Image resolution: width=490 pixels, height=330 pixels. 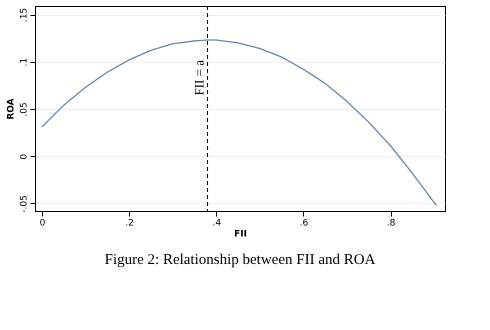 What do you see at coordinates (43, 223) in the screenshot?
I see `x-tick-label: 0` at bounding box center [43, 223].